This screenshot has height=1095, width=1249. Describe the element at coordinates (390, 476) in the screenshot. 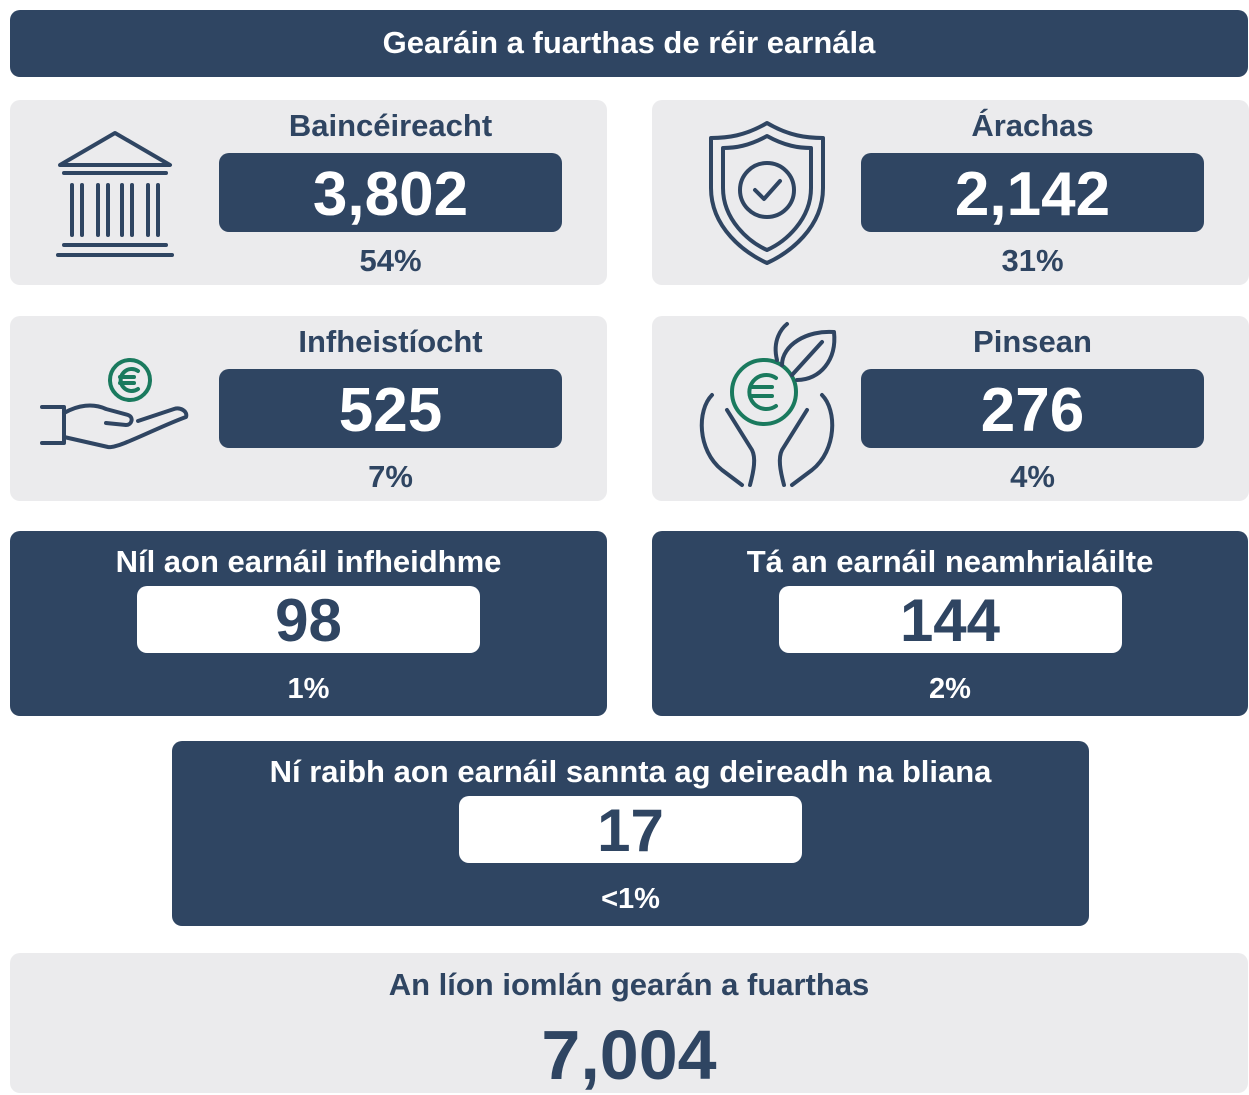

I see `sector-percent: 7%` at that location.